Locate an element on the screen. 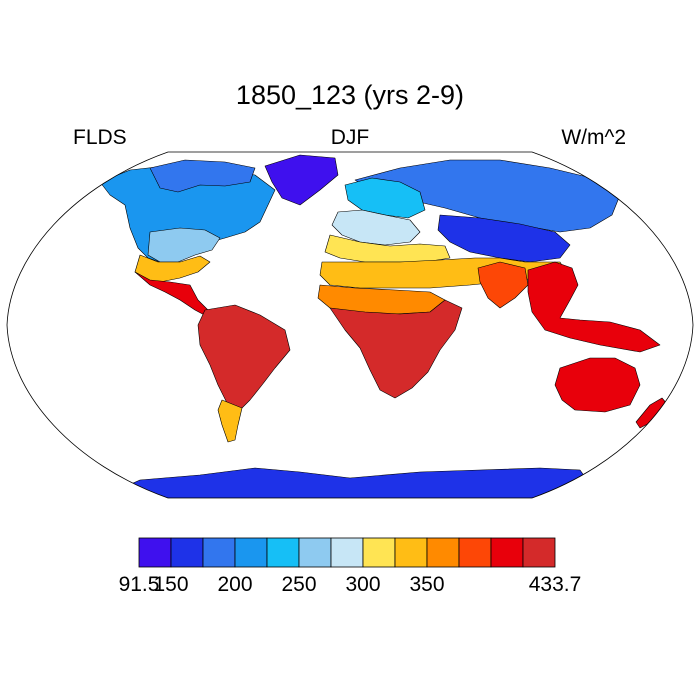 Image resolution: width=700 pixels, height=700 pixels. region-europe is located at coordinates (376, 227).